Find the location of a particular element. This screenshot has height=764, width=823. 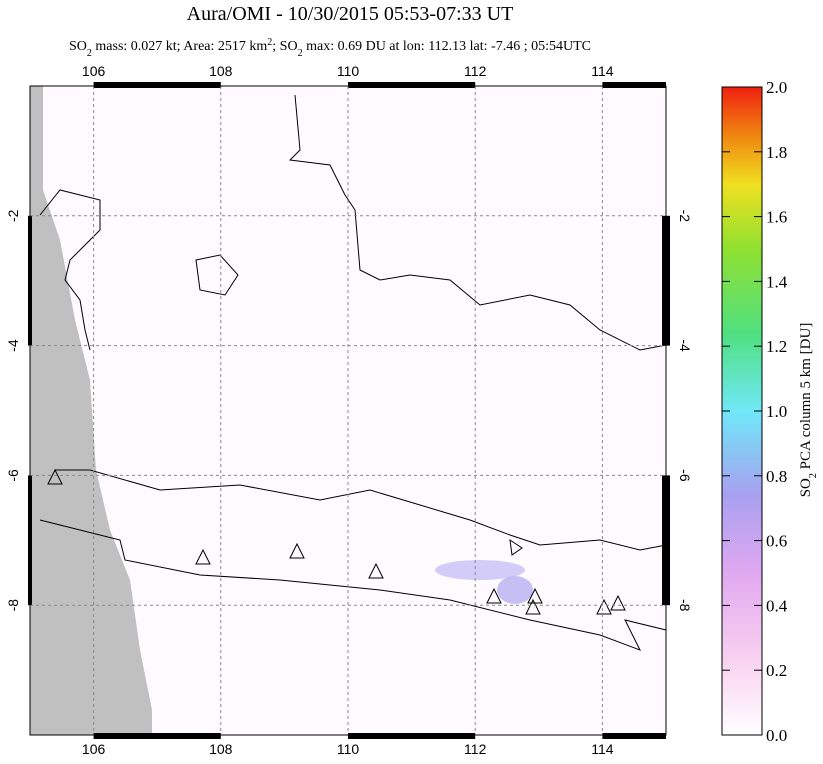

colorbar-tick-label: 0.0 is located at coordinates (776, 735).